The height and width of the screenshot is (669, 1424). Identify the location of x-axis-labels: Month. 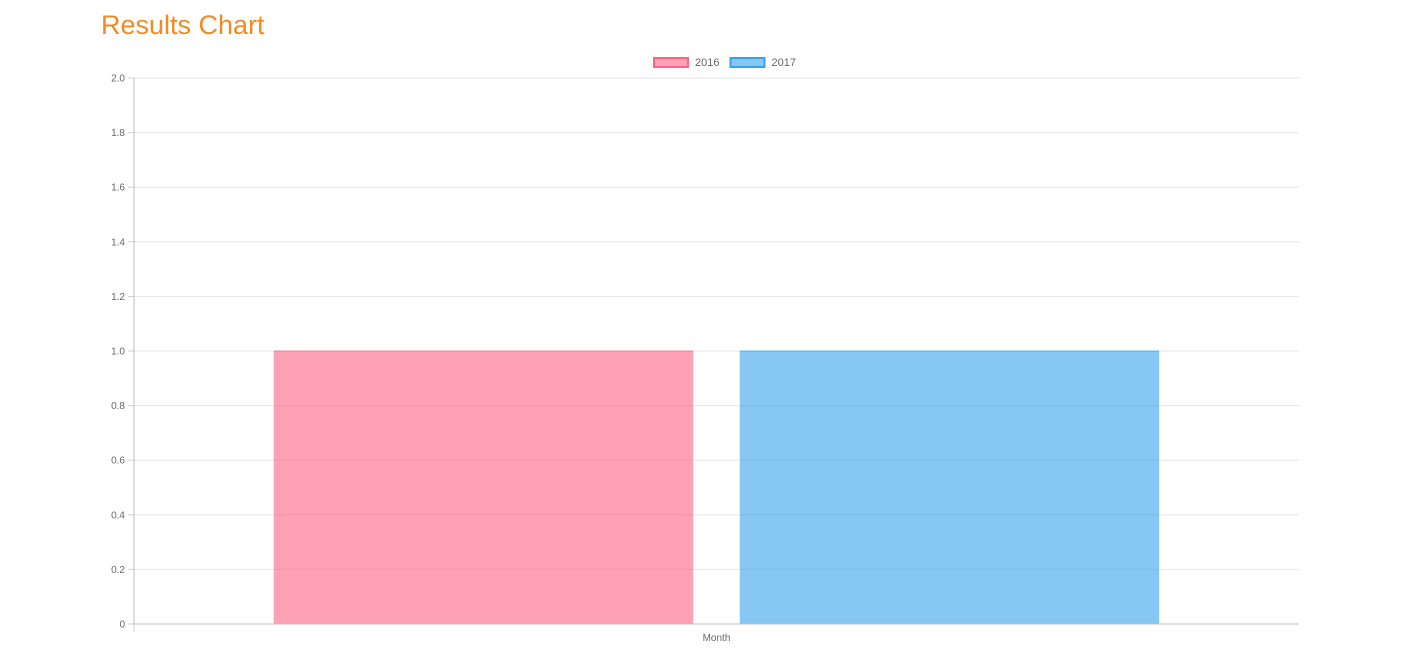
(717, 638).